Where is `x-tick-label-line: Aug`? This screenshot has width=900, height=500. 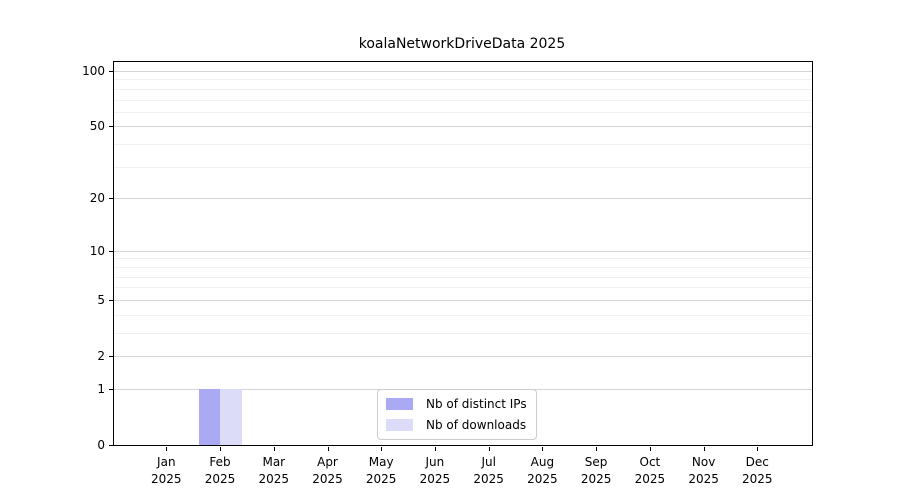 x-tick-label-line: Aug is located at coordinates (542, 462).